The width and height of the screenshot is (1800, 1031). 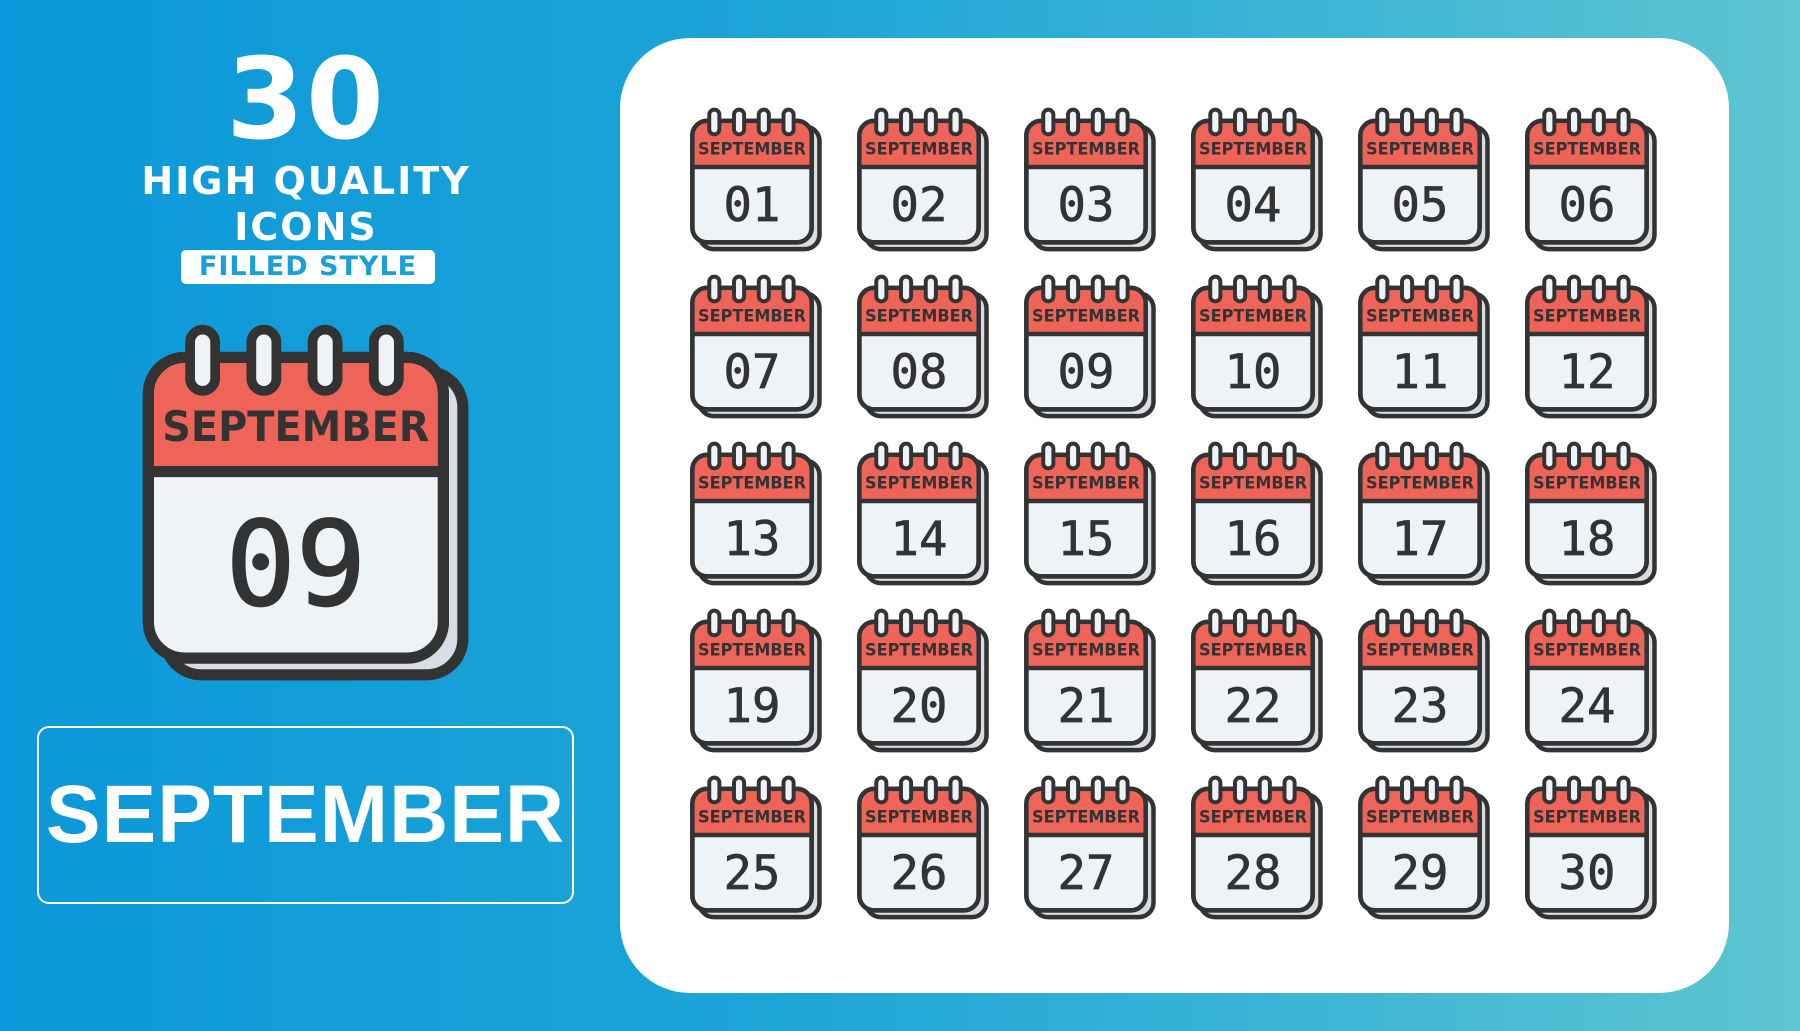 I want to click on calendar-icon-29: SEPTEMBER 29, so click(x=1424, y=848).